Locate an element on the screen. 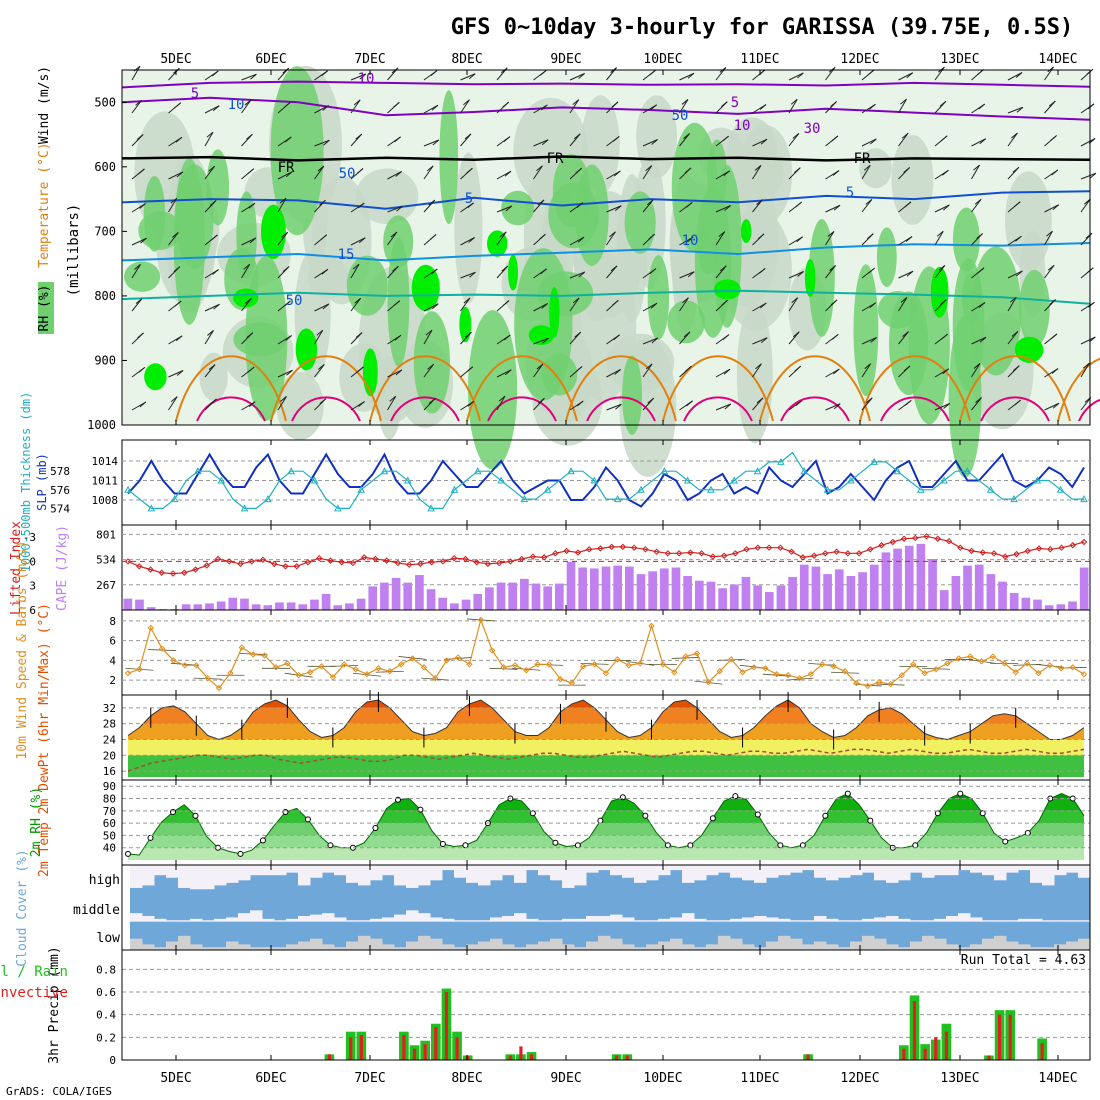  temp-tick-16: 16 is located at coordinates (109, 771).